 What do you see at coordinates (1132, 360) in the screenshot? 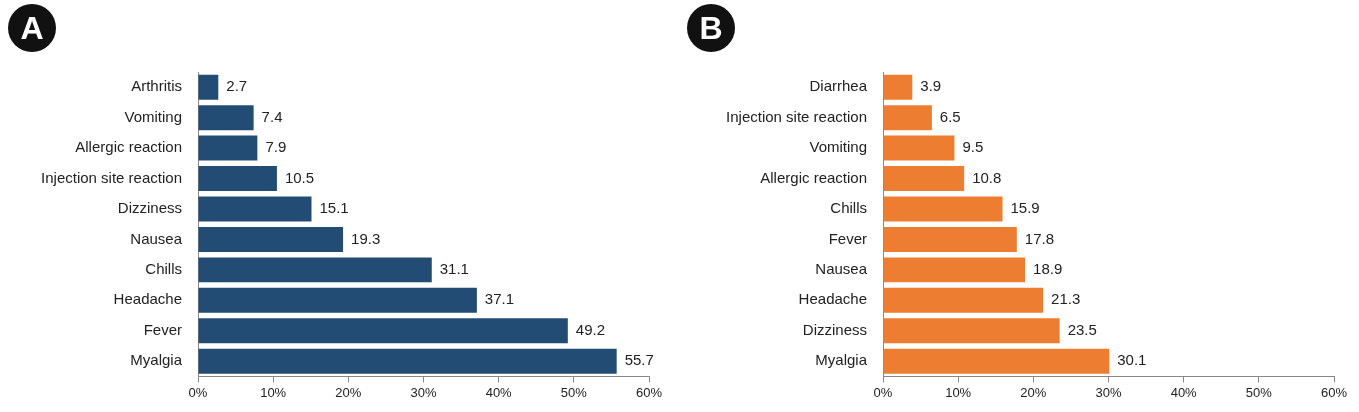
I see `data-label: 30.1` at bounding box center [1132, 360].